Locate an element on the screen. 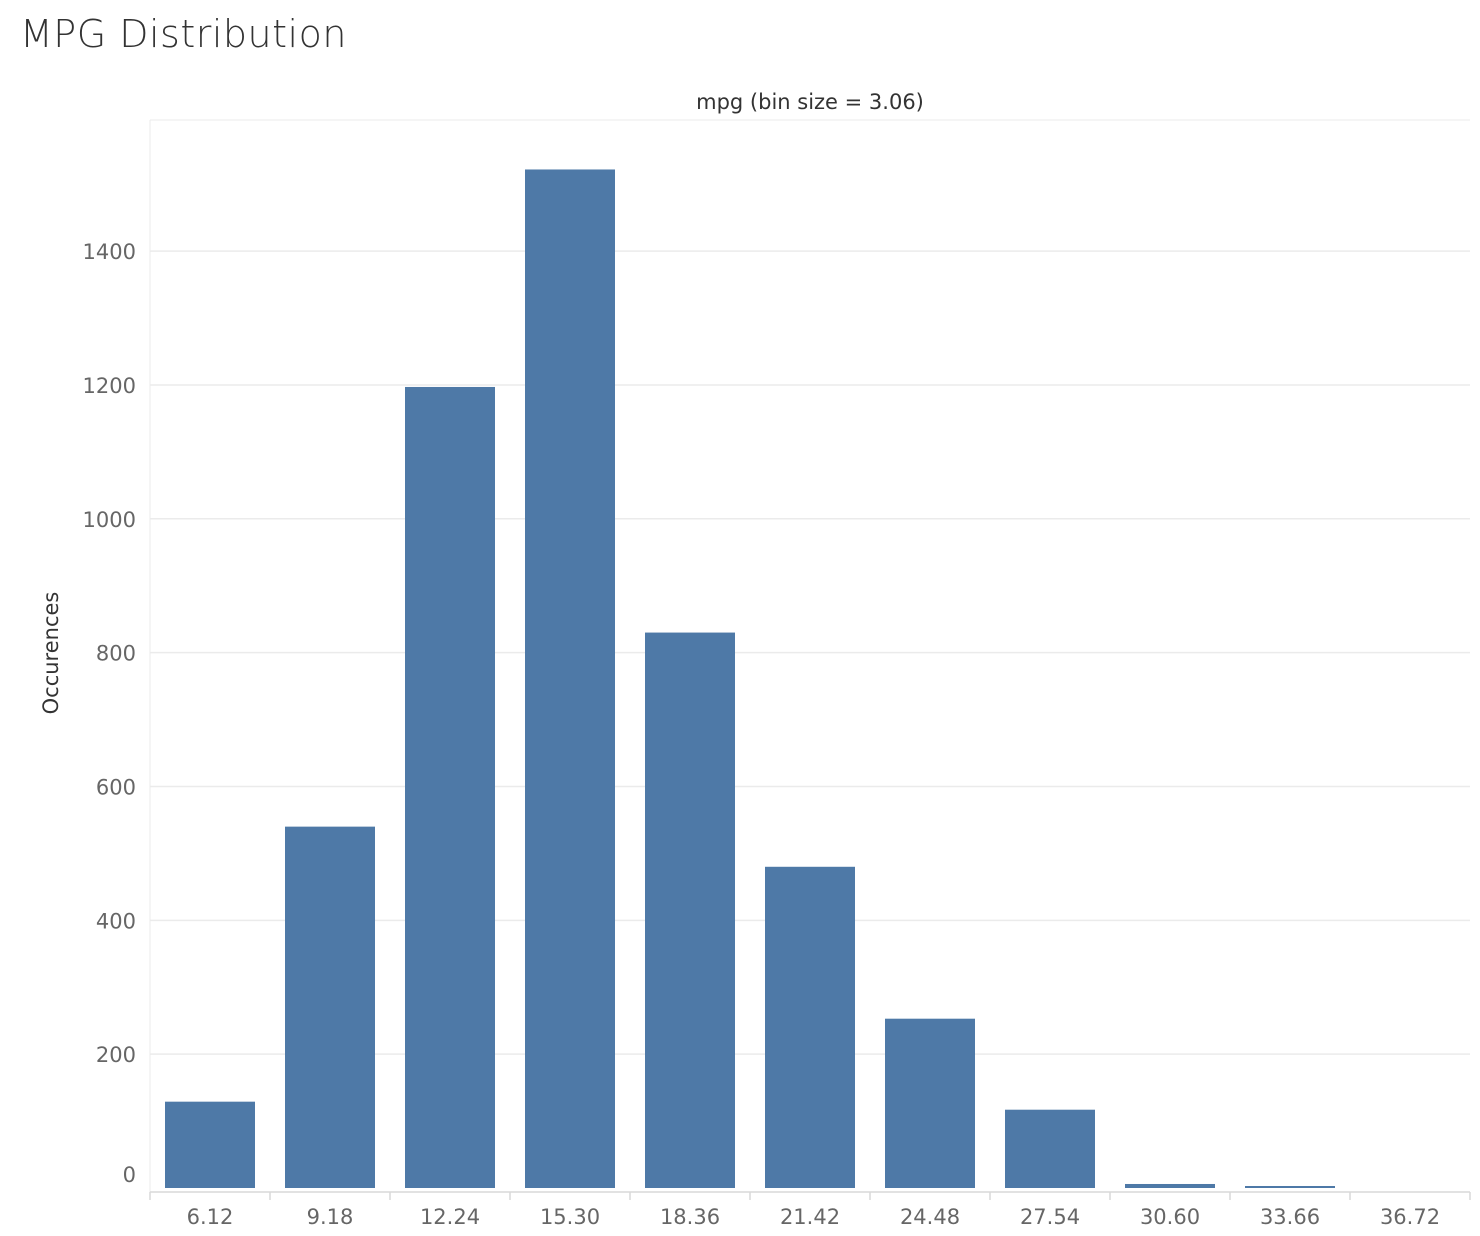 This screenshot has height=1236, width=1480. y-tick-label: 1200 is located at coordinates (109, 386).